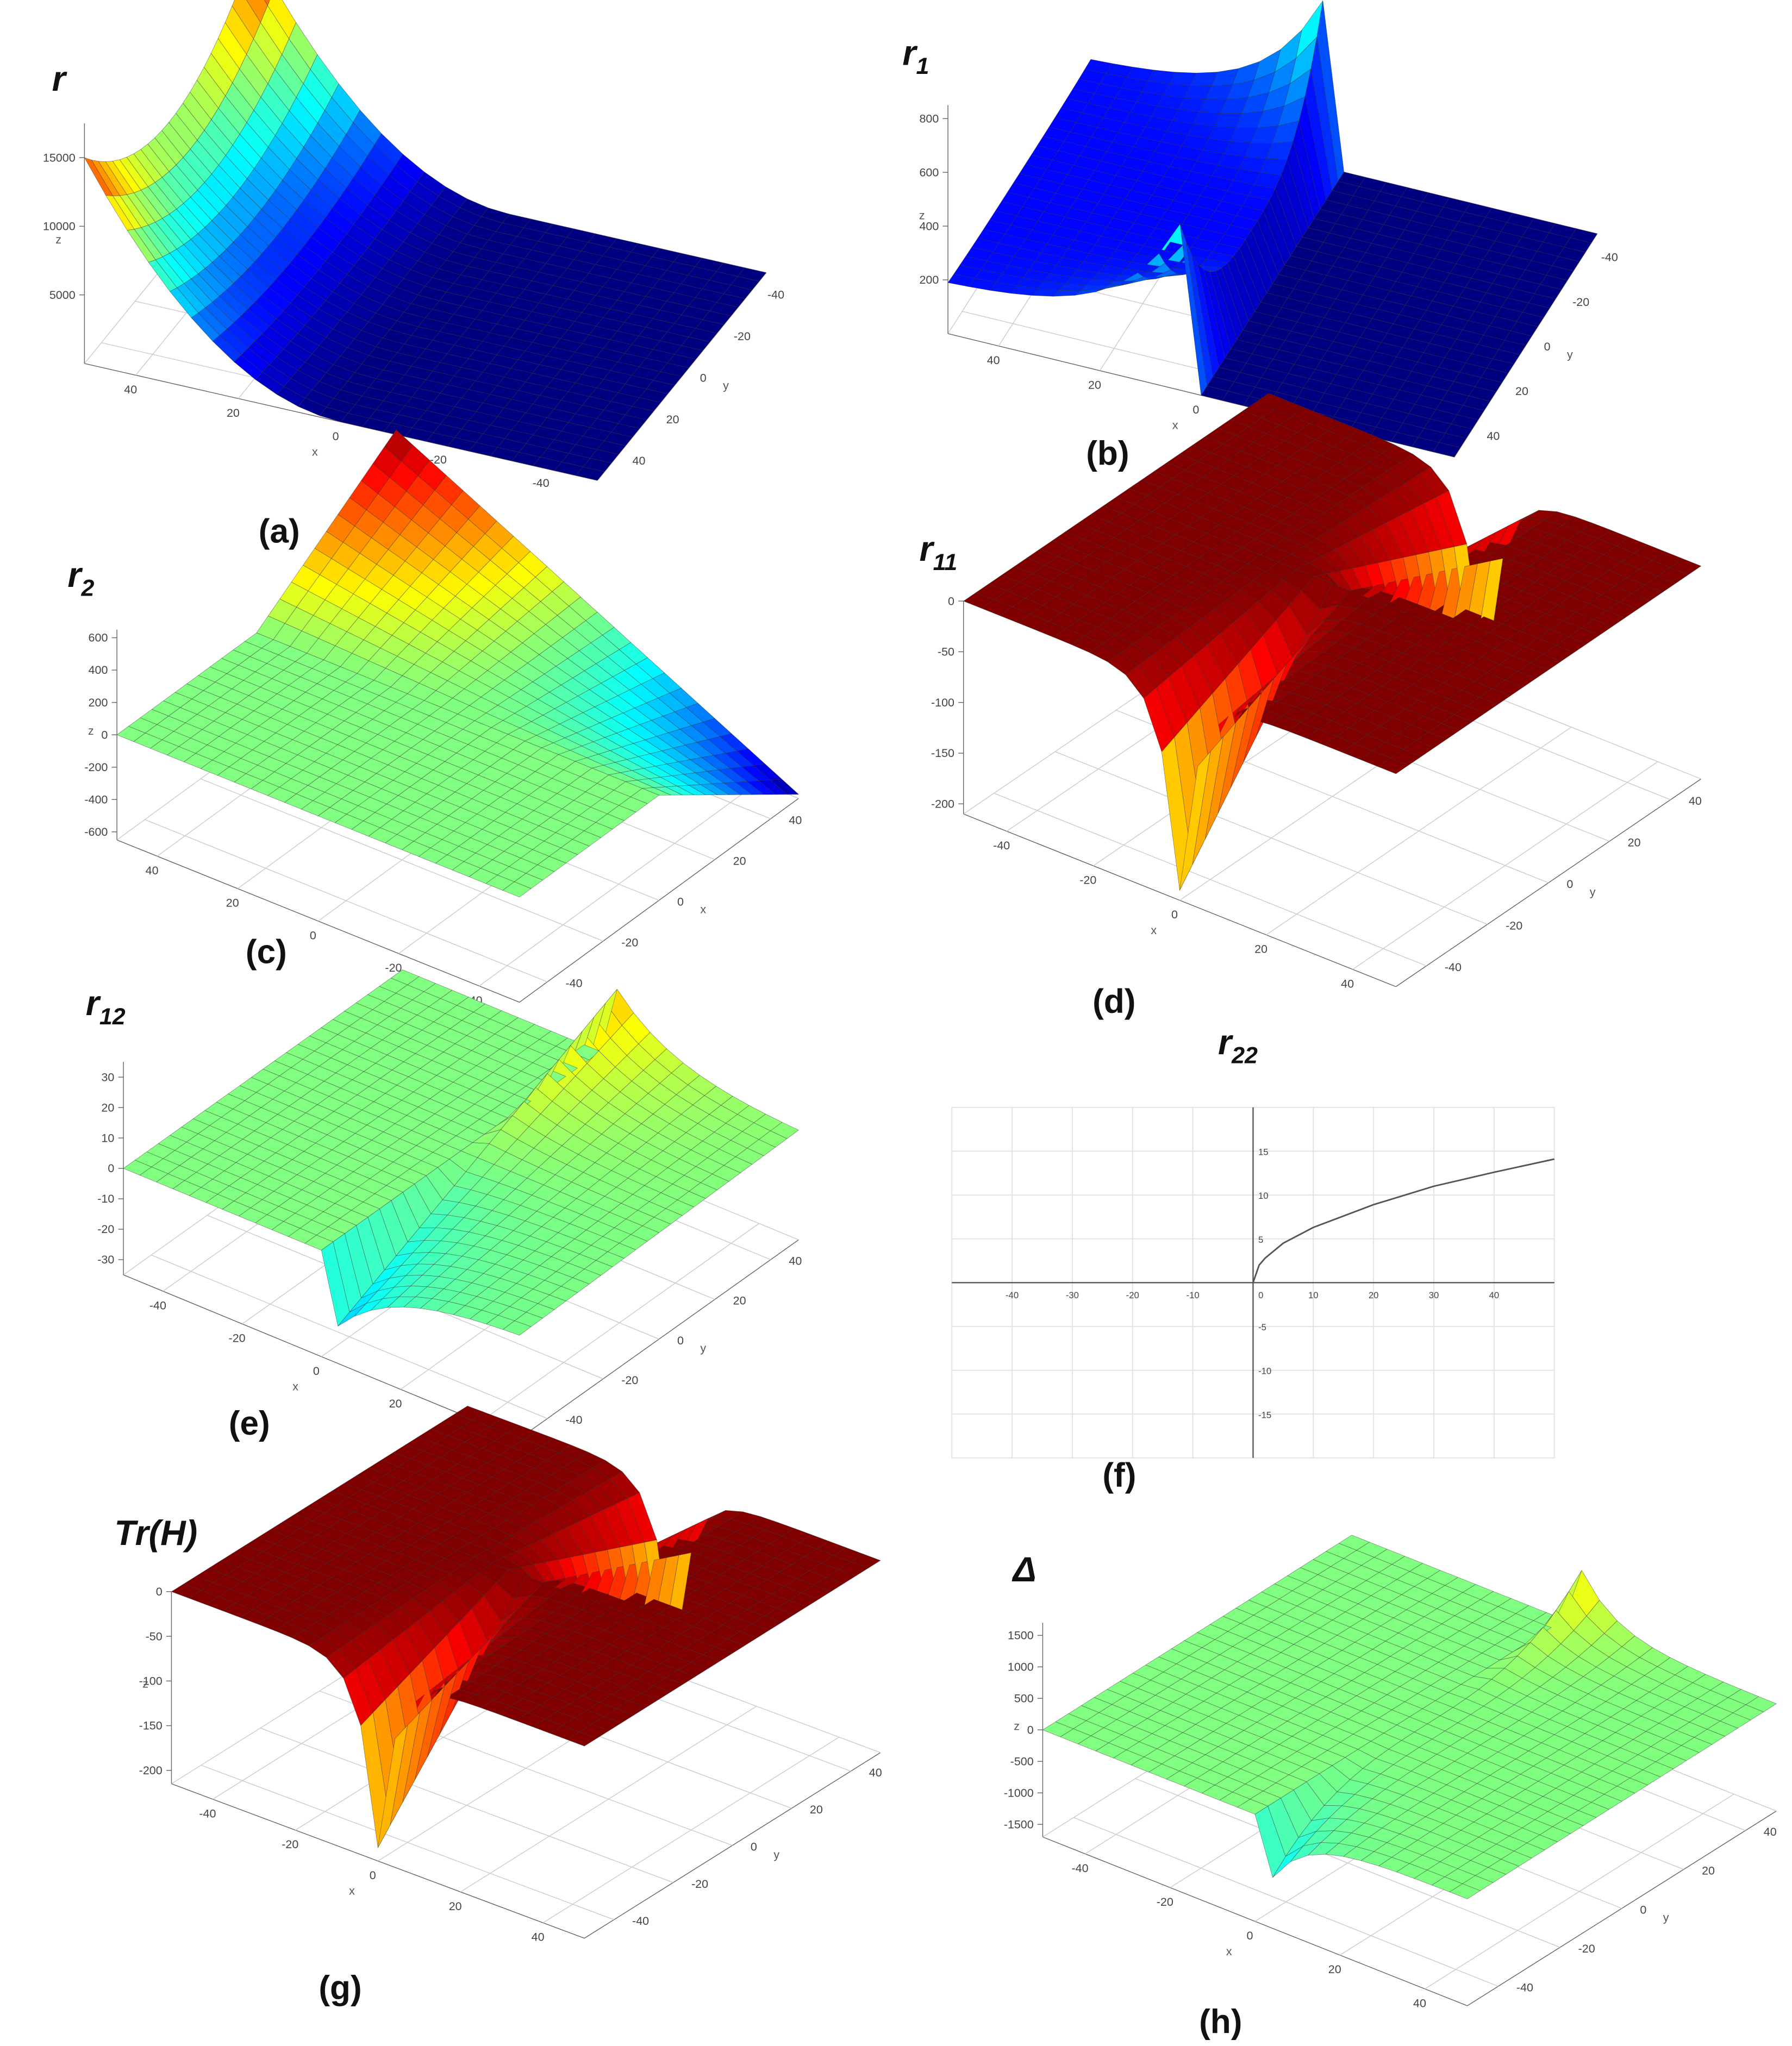 The width and height of the screenshot is (1792, 2046). What do you see at coordinates (340, 1988) in the screenshot?
I see `panel-caption: (g)` at bounding box center [340, 1988].